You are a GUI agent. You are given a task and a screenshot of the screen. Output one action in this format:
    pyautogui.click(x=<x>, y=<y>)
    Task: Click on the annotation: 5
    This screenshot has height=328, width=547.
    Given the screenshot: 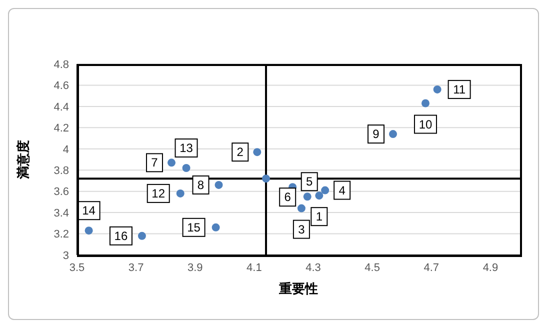 What is the action you would take?
    pyautogui.click(x=310, y=181)
    